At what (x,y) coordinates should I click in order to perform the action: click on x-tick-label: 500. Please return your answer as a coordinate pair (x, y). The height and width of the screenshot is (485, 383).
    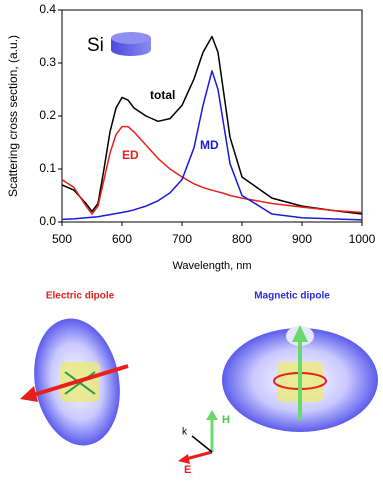
    Looking at the image, I should click on (62, 239).